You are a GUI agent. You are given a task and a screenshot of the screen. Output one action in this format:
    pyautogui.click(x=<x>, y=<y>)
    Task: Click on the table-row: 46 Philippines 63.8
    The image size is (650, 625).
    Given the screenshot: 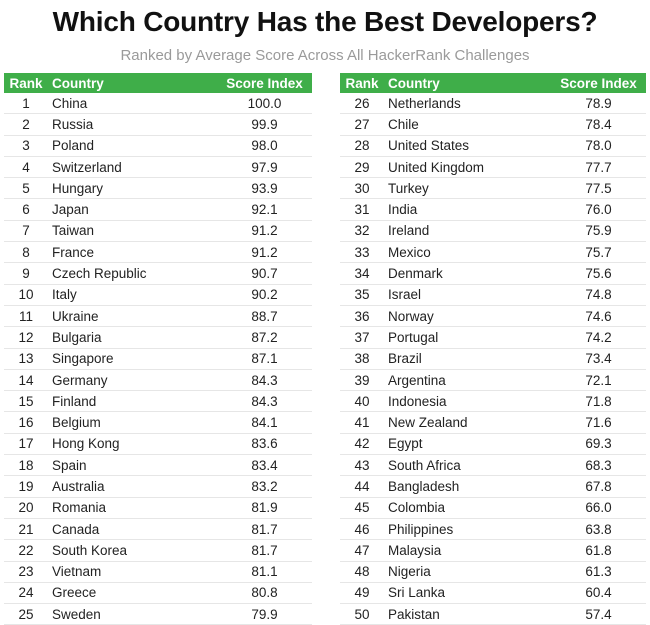 What is the action you would take?
    pyautogui.click(x=493, y=529)
    